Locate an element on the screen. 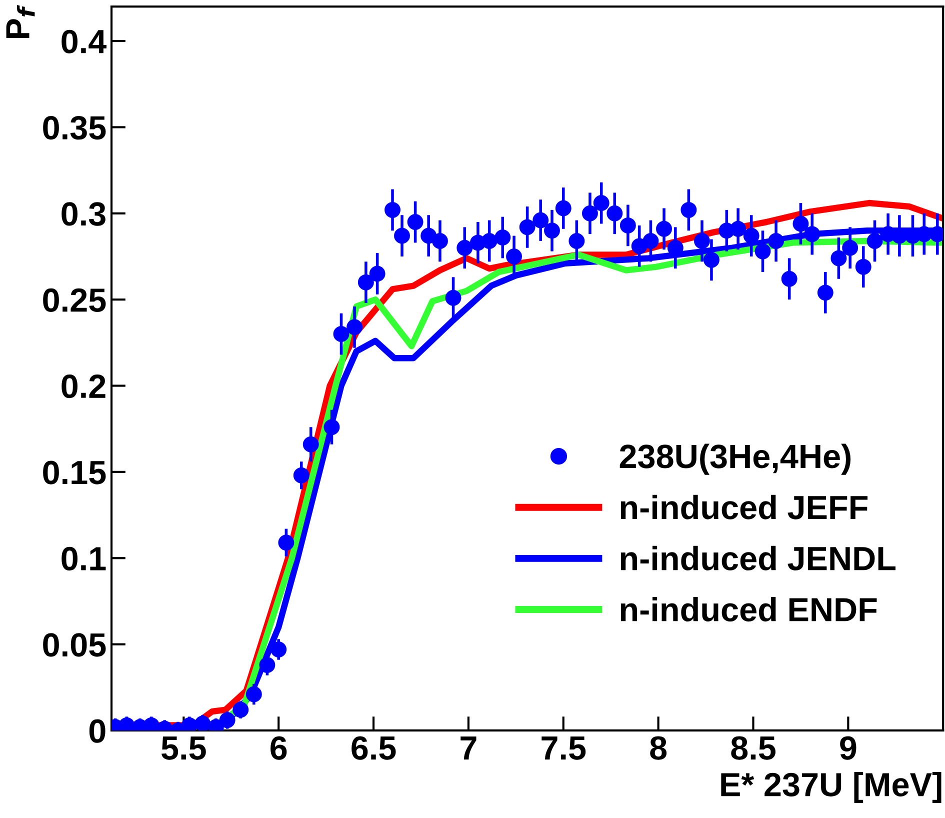 This screenshot has height=818, width=945. x-tick-label: 8.5 is located at coordinates (753, 748).